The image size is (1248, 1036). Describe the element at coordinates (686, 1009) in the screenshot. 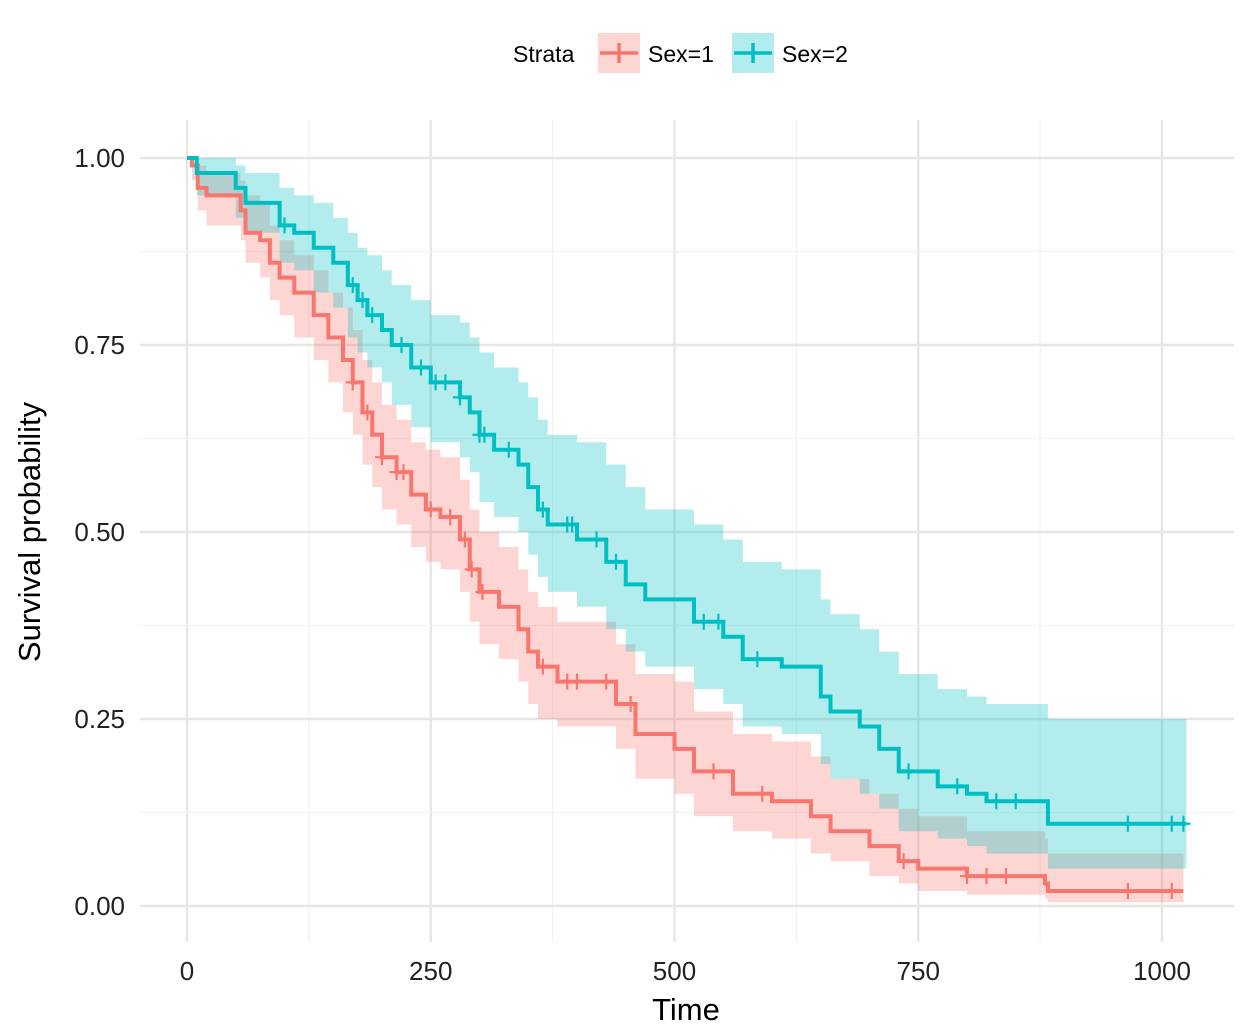

I see `x-axis-title: Time` at that location.